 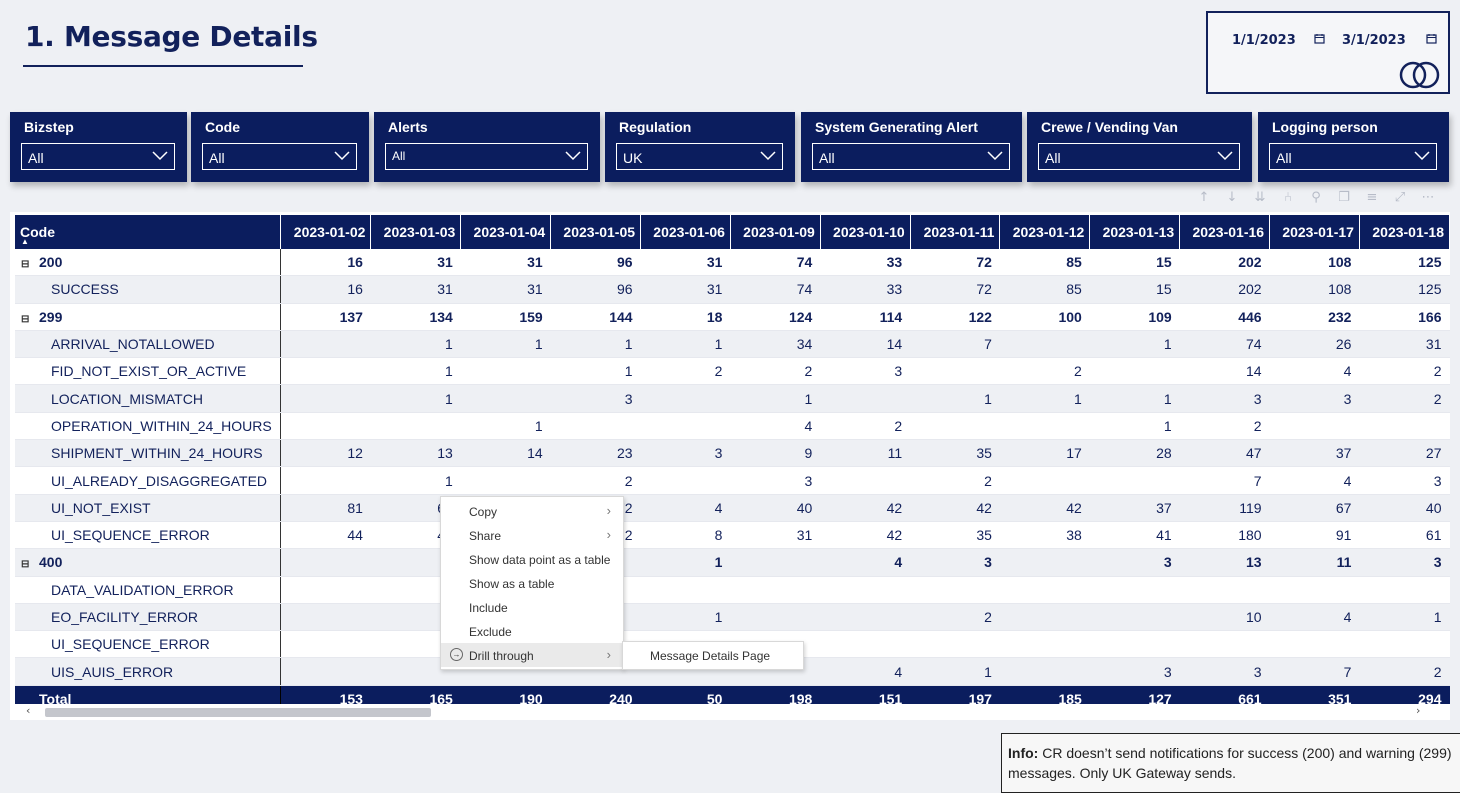 I want to click on drill-up-icon: ↑, so click(x=1204, y=197).